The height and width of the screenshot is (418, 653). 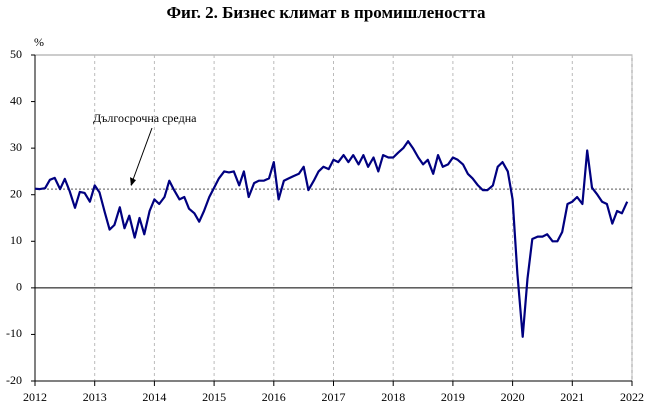 What do you see at coordinates (513, 397) in the screenshot?
I see `x-tick-label: 2020` at bounding box center [513, 397].